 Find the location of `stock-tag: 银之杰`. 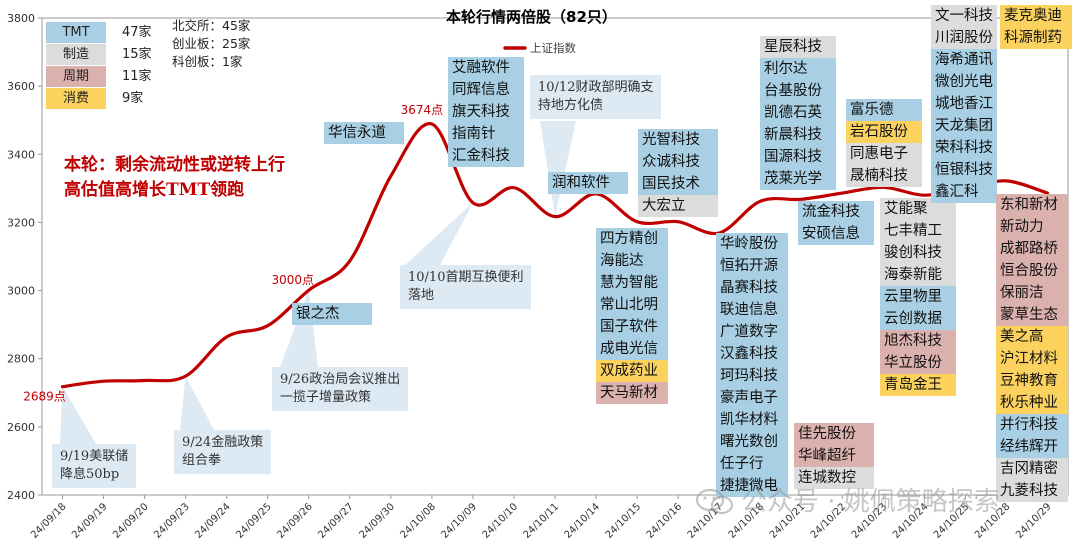

stock-tag: 银之杰 is located at coordinates (332, 314).